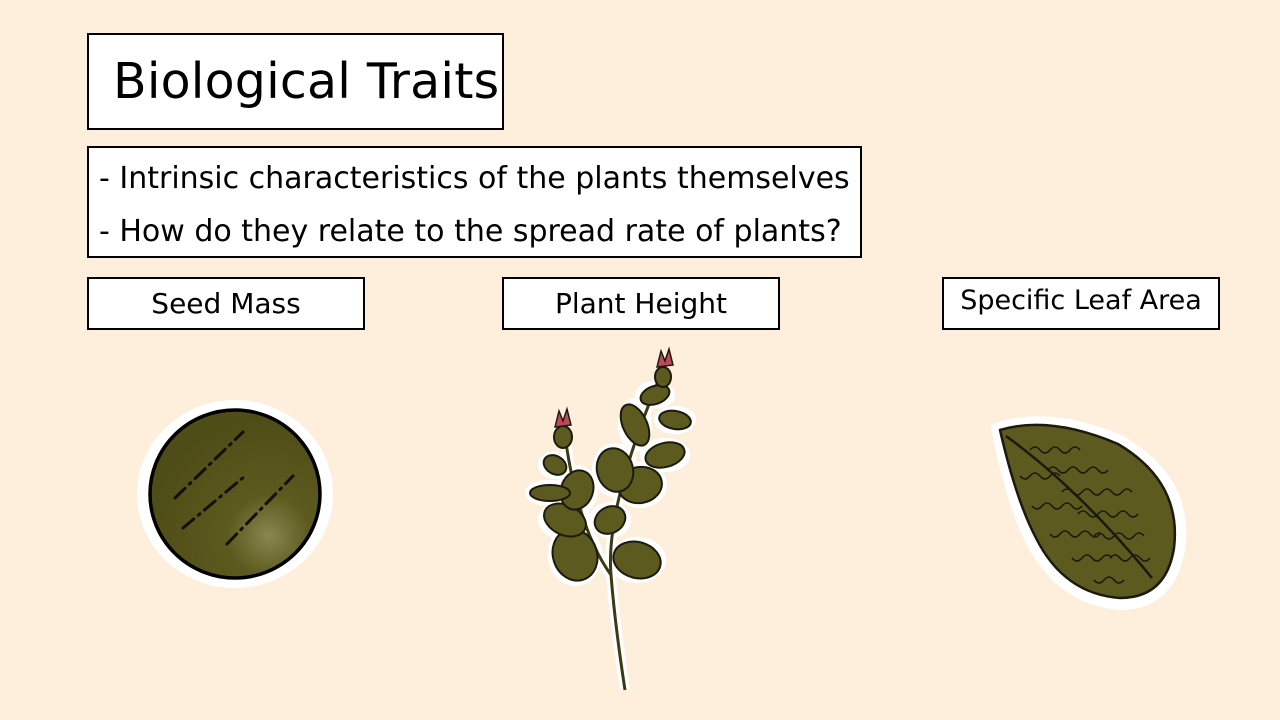  I want to click on trait-label-specific-leaf-area: Specific Leaf Area, so click(1081, 303).